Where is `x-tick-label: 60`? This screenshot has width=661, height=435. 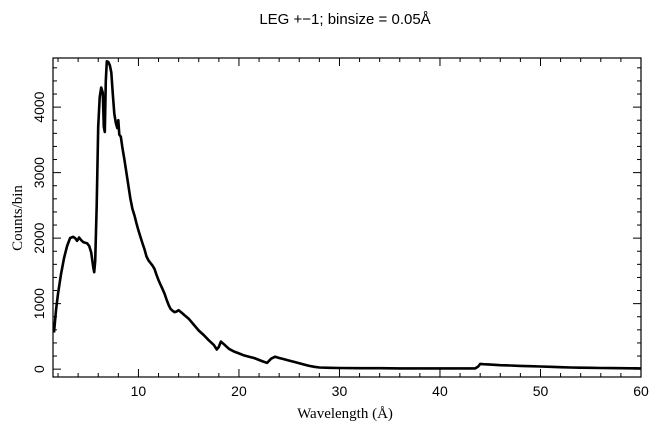
x-tick-label: 60 is located at coordinates (641, 391).